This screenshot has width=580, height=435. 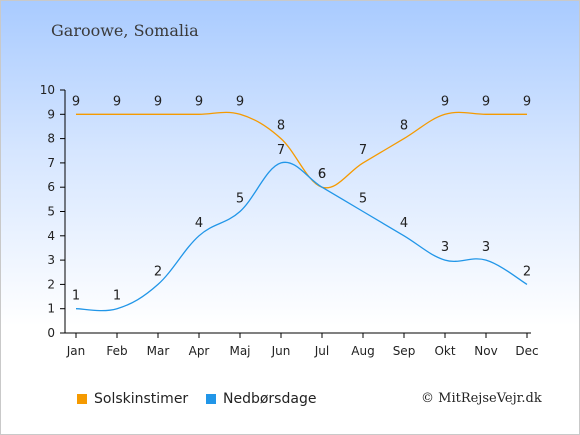 What do you see at coordinates (481, 398) in the screenshot?
I see `copyright-credit: © MitRejseVejr.dk` at bounding box center [481, 398].